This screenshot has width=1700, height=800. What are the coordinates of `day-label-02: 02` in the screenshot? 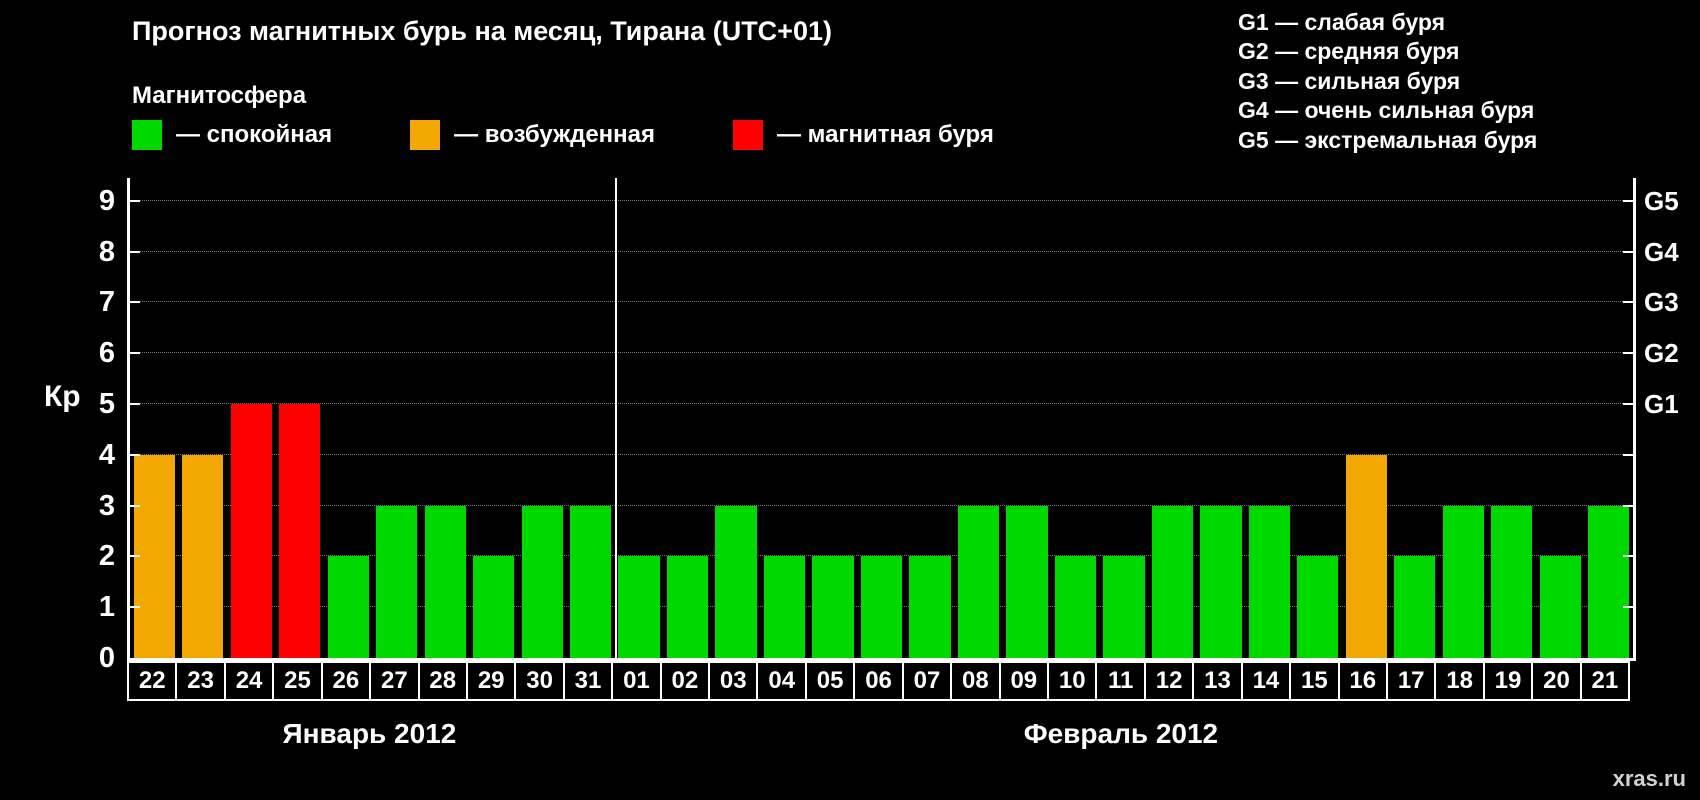 It's located at (685, 681).